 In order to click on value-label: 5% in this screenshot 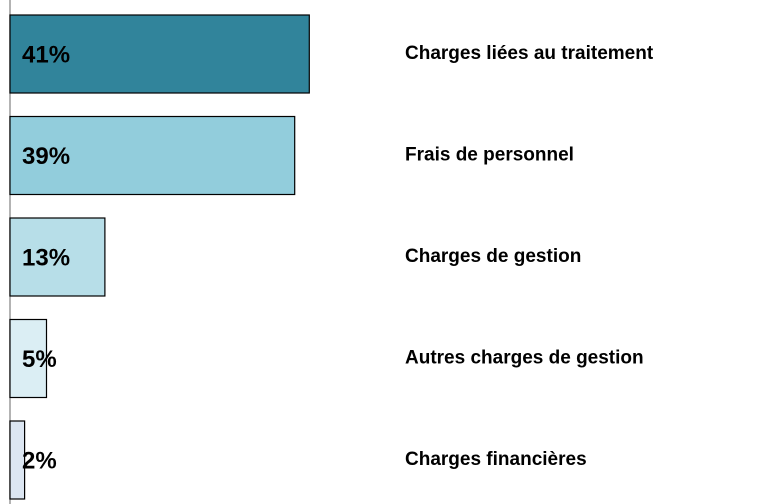, I will do `click(39, 359)`.